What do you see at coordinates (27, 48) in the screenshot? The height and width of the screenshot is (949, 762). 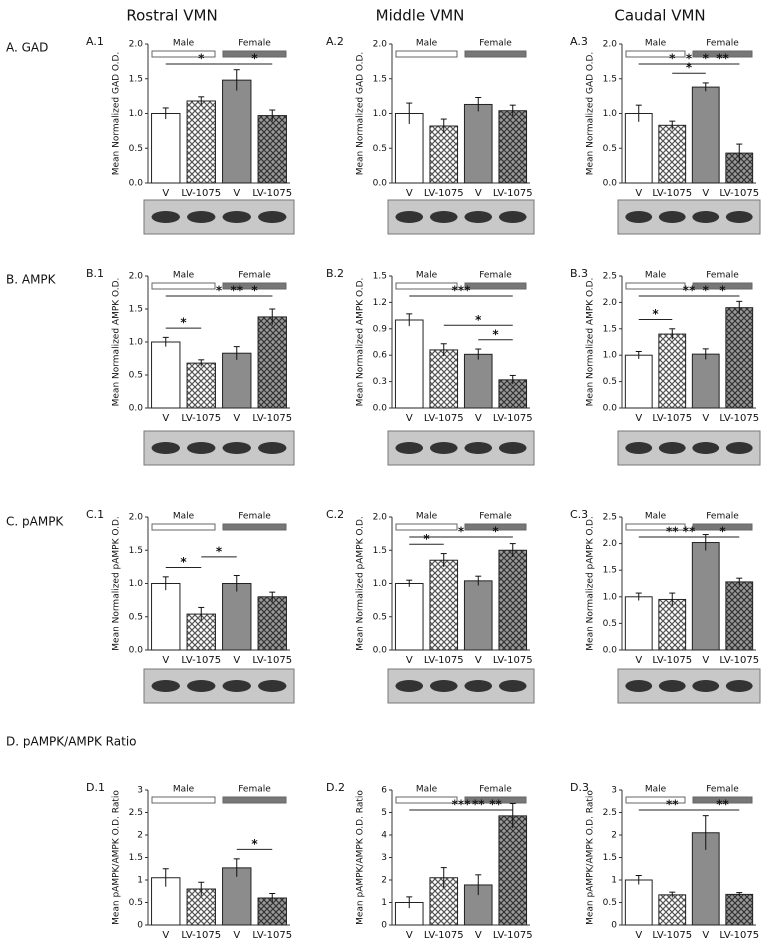 I see `row-label: A. GAD` at bounding box center [27, 48].